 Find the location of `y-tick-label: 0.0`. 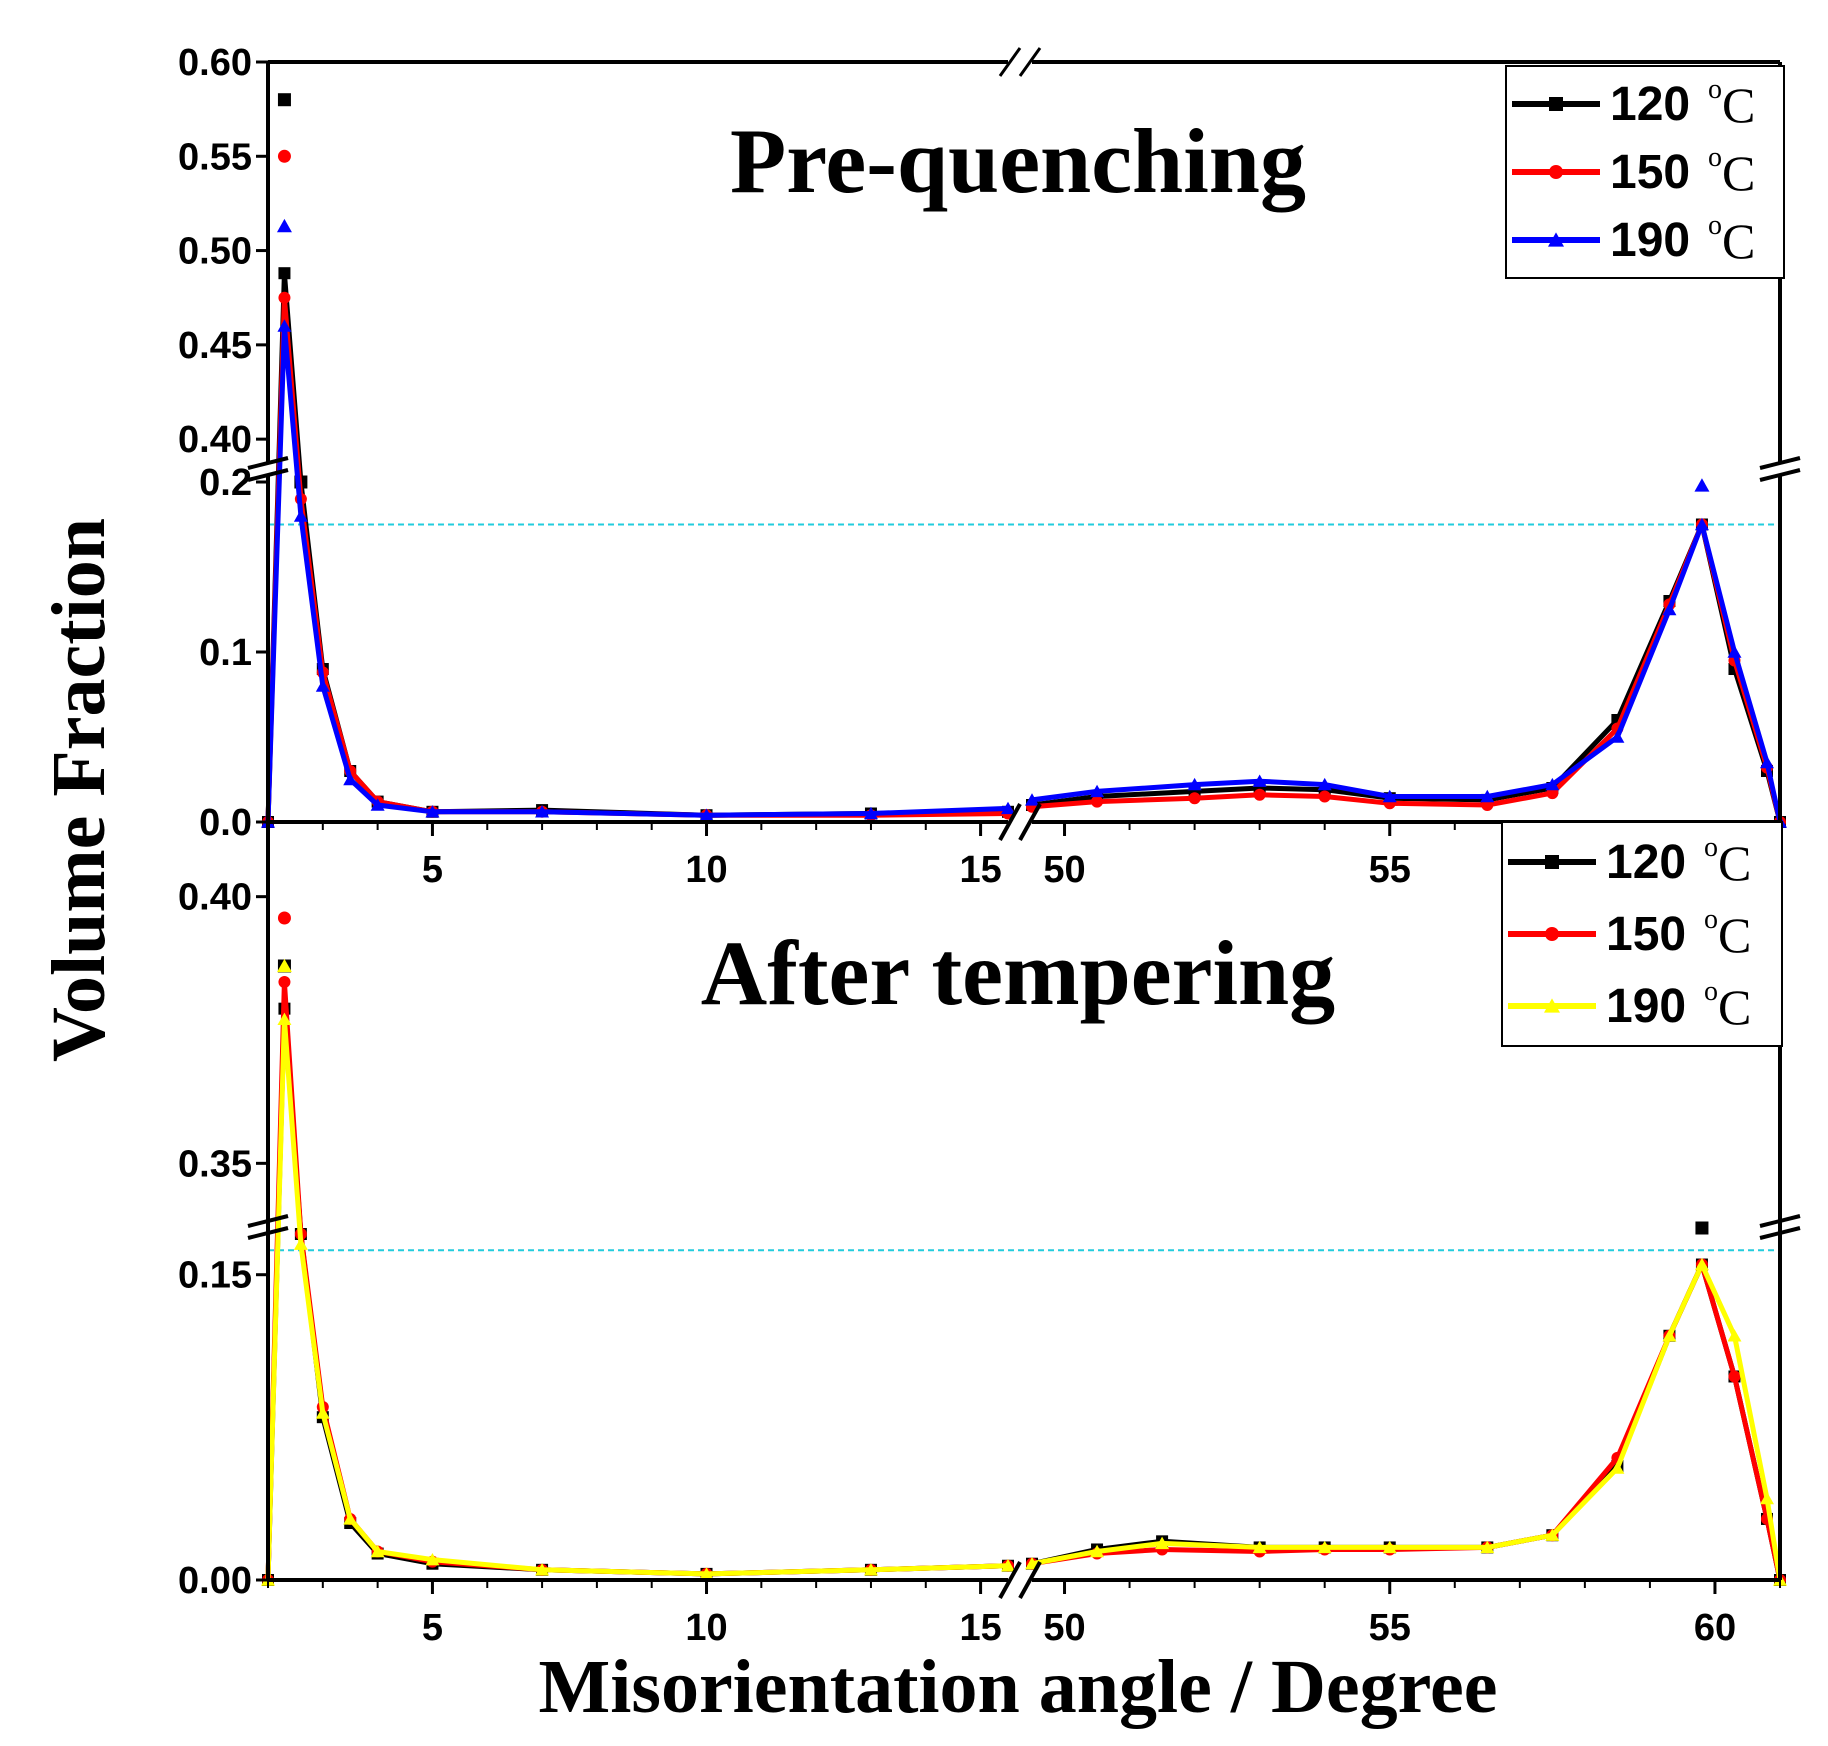

y-tick-label: 0.0 is located at coordinates (225, 823).